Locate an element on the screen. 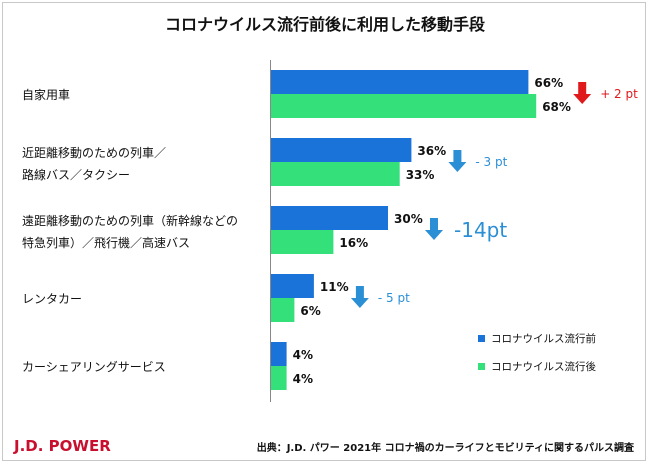 The image size is (650, 465). change-label: - 3 pt is located at coordinates (491, 162).